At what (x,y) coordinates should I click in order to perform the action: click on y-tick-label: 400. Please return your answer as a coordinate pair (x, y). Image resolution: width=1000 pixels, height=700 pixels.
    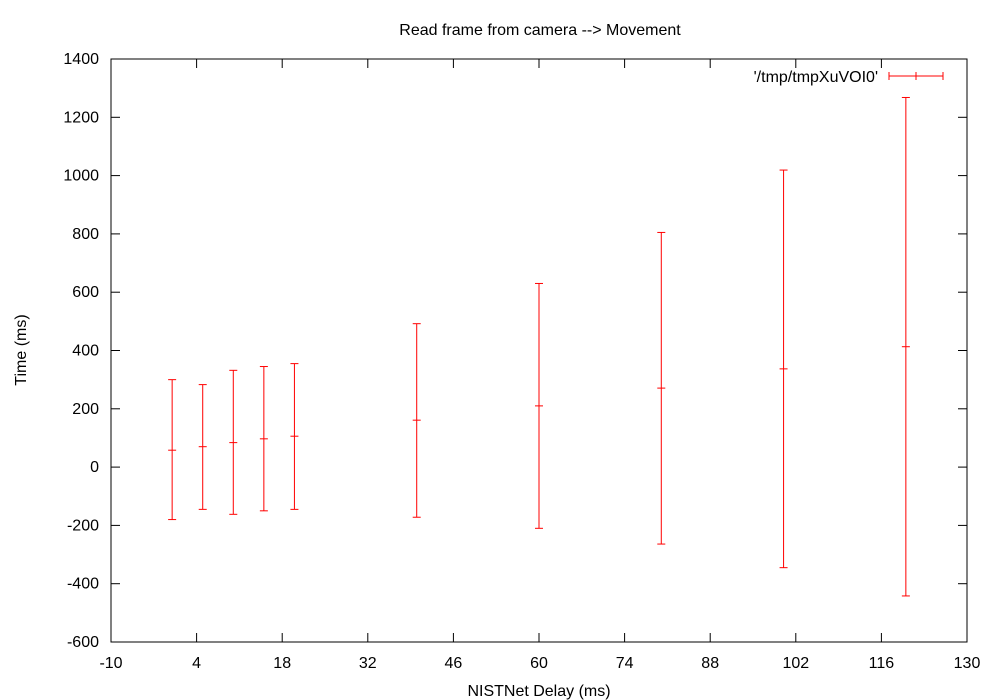
    Looking at the image, I should click on (85, 351).